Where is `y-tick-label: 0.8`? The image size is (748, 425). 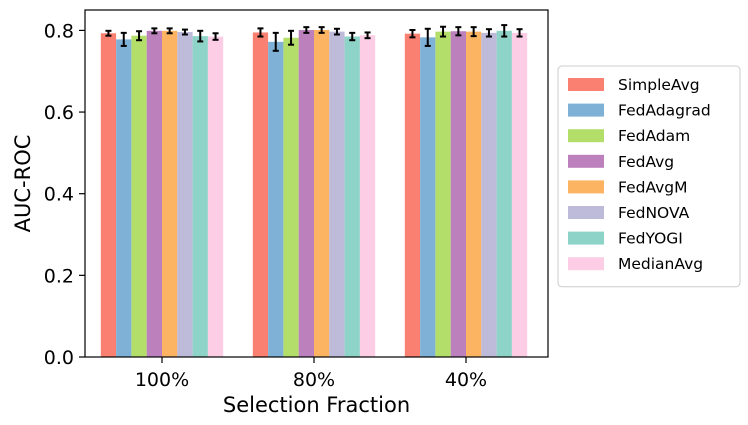
y-tick-label: 0.8 is located at coordinates (59, 31).